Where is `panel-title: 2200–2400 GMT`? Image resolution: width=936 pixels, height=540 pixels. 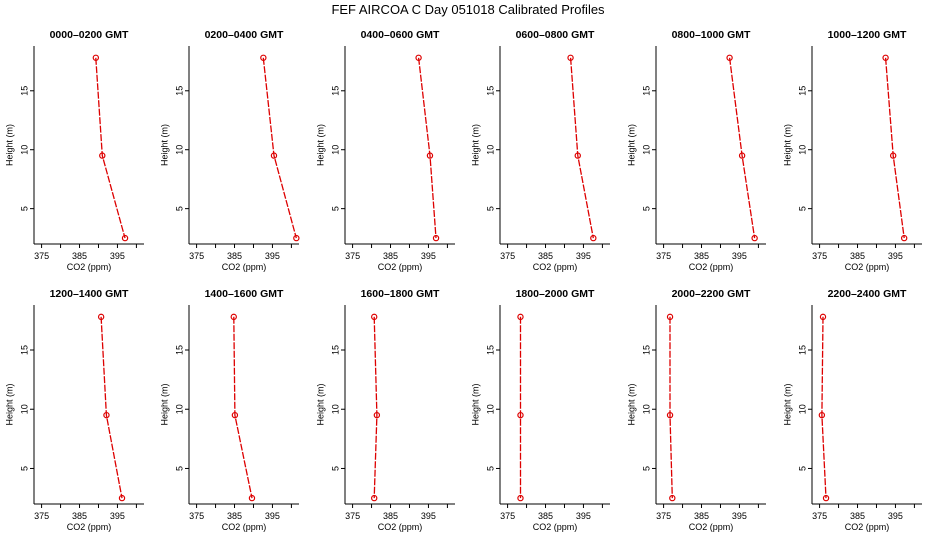 panel-title: 2200–2400 GMT is located at coordinates (867, 294).